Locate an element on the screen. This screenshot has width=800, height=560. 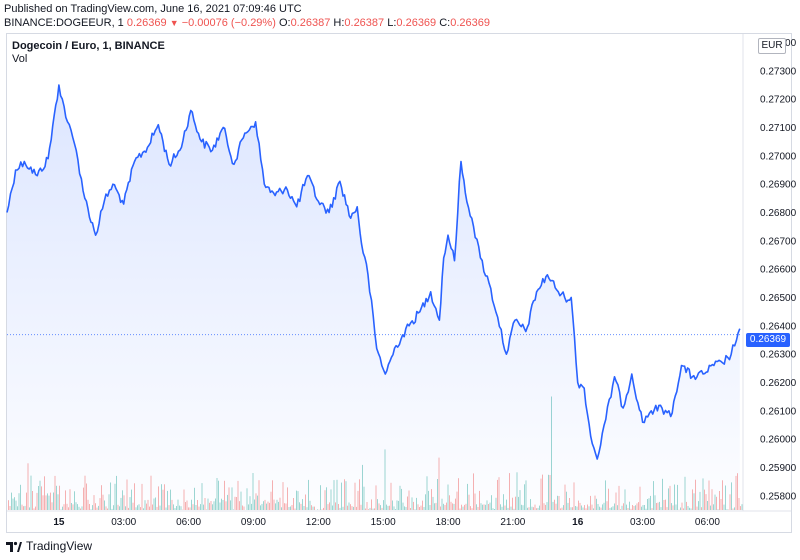
high-value: 0.26387 is located at coordinates (364, 23).